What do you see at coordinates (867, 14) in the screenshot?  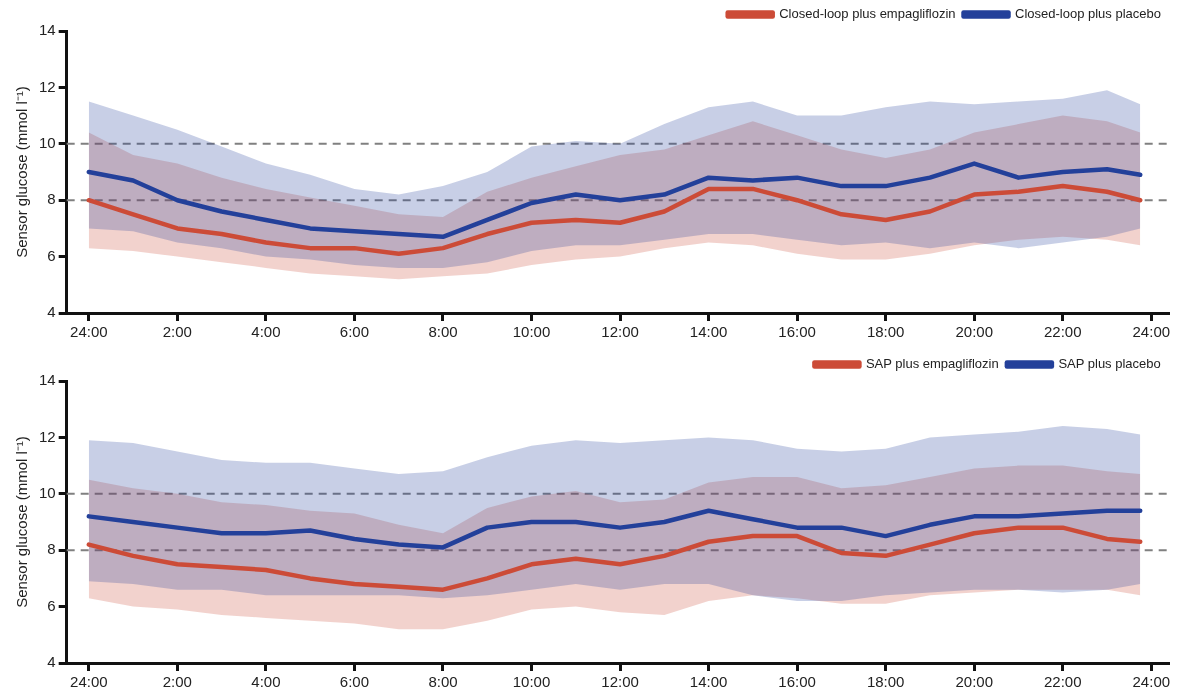 I see `legend-label: Closed-loop plus empagliflozin` at bounding box center [867, 14].